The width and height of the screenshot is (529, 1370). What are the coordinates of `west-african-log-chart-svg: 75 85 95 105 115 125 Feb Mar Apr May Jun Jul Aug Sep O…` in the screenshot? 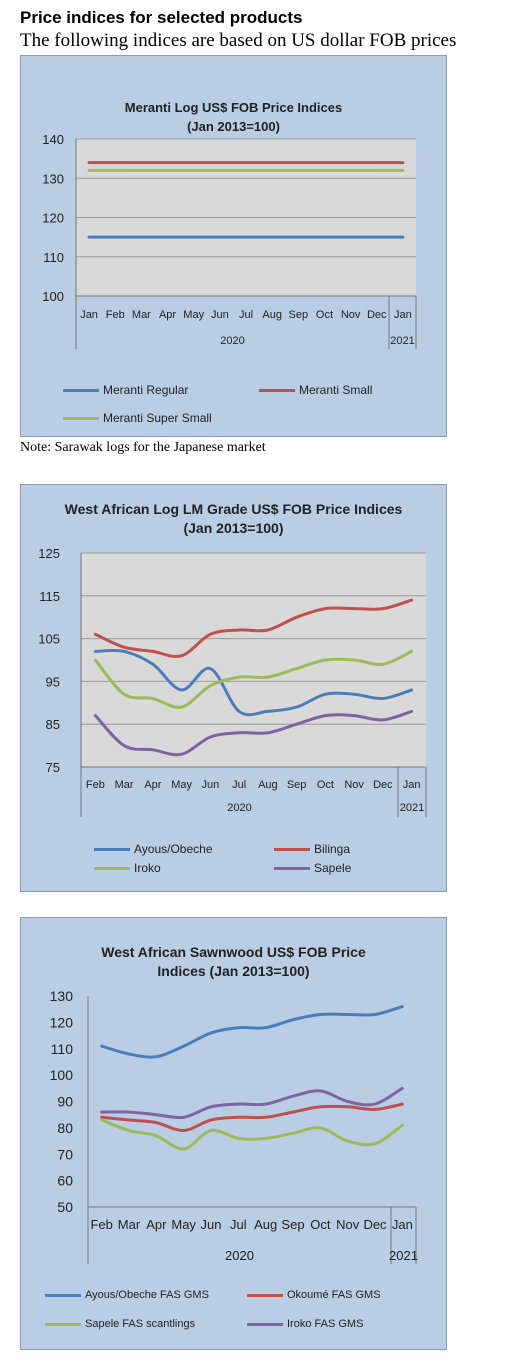 It's located at (232, 681).